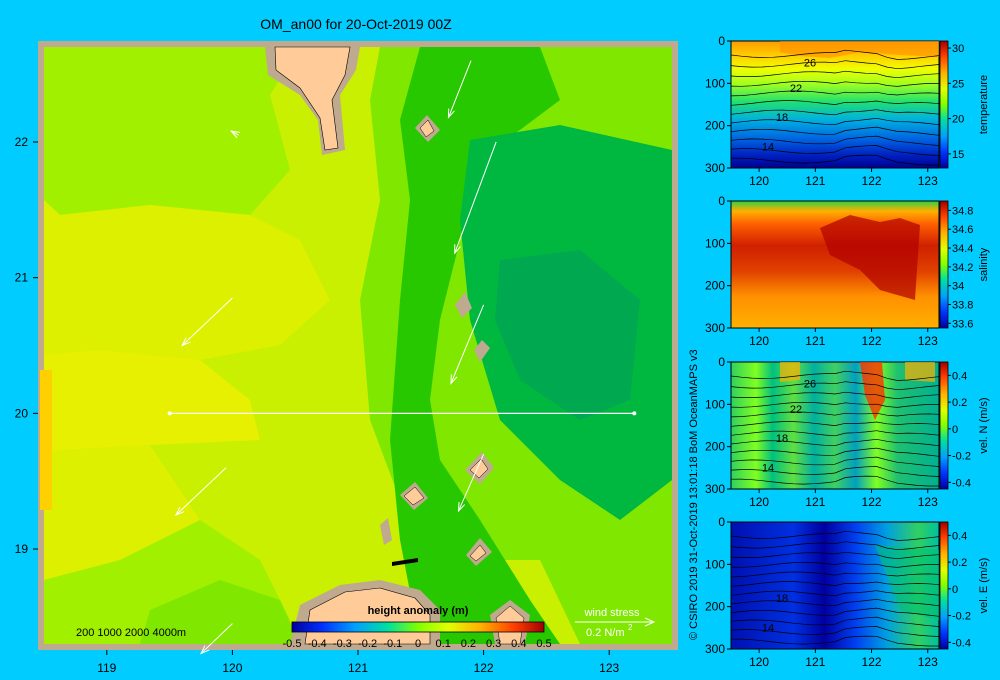 Image resolution: width=1000 pixels, height=680 pixels. What do you see at coordinates (417, 644) in the screenshot?
I see `colorbar-ticks: -0.5 -0.4 -0.3 -0.2 -0.1 0 0.1 0.2 0.3 0.4 0.5` at bounding box center [417, 644].